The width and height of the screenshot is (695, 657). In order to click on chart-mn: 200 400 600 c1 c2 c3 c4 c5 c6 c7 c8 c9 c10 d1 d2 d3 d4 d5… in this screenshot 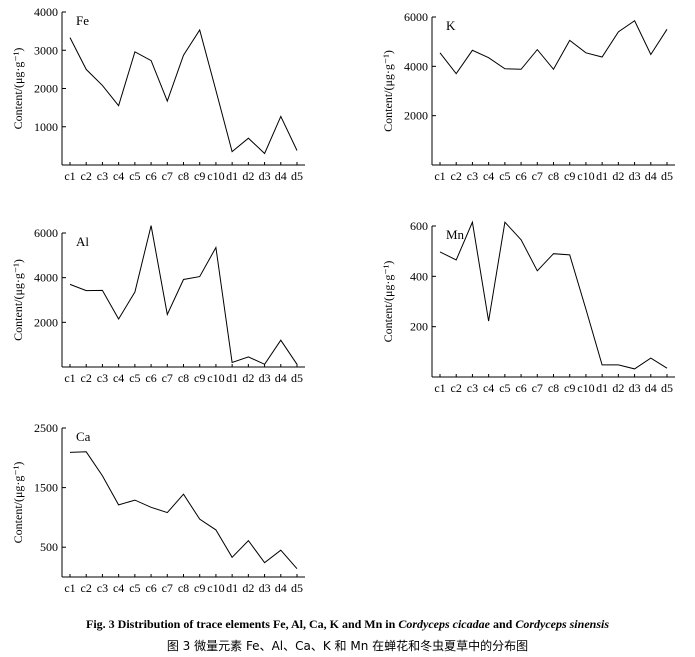, I will do `click(528, 307)`.